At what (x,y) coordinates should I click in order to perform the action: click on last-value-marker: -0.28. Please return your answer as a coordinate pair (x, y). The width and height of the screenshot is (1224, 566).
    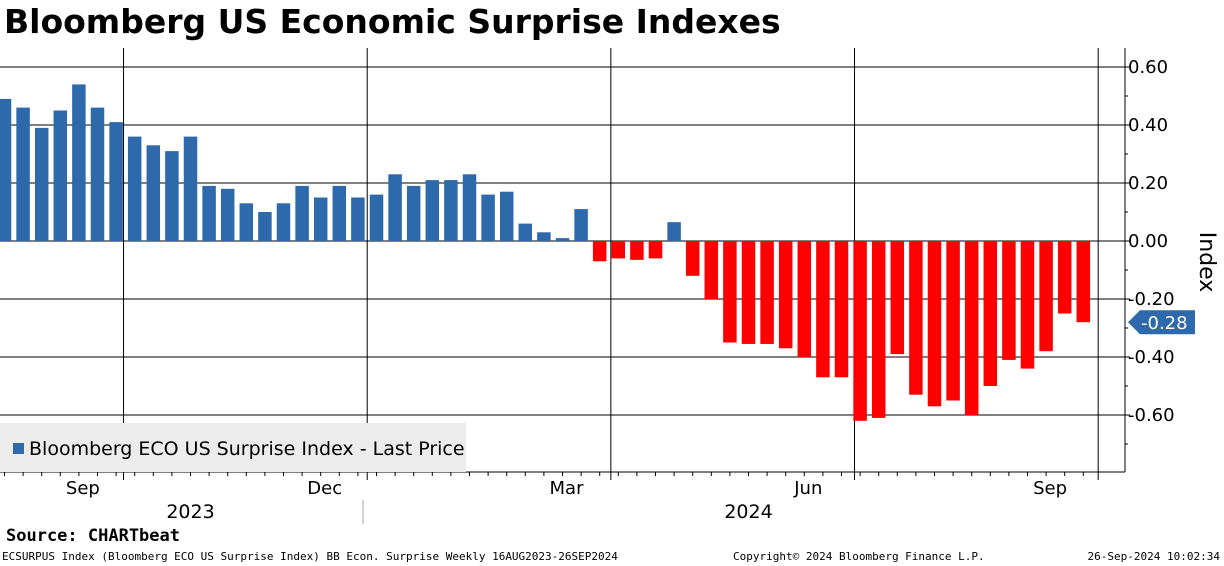
    Looking at the image, I should click on (1161, 322).